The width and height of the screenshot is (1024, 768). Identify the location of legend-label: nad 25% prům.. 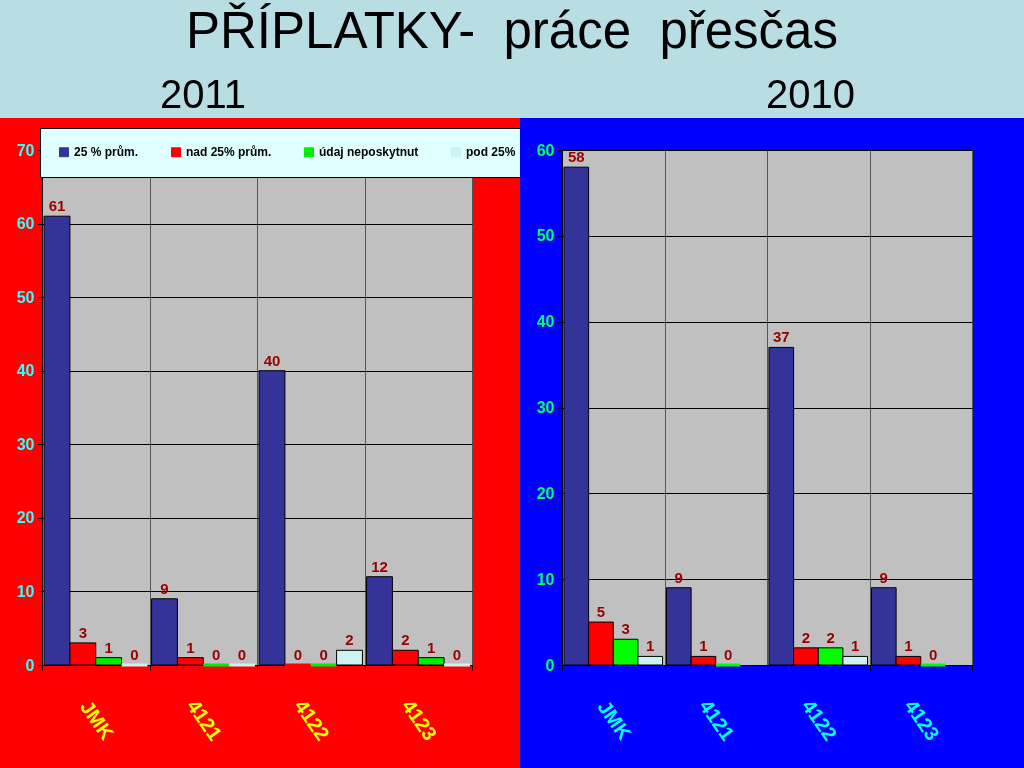
(229, 152).